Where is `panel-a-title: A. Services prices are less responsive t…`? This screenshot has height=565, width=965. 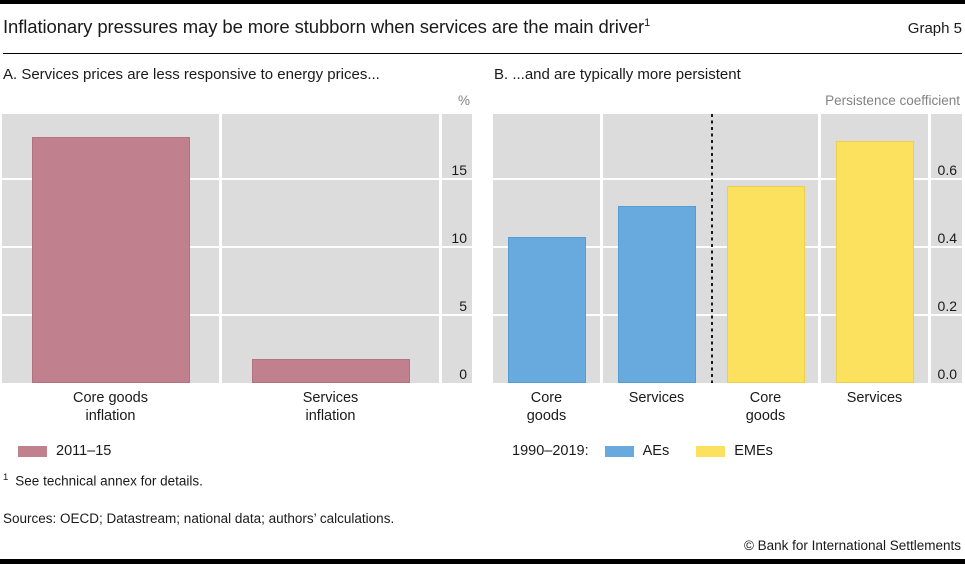 panel-a-title: A. Services prices are less responsive t… is located at coordinates (191, 74).